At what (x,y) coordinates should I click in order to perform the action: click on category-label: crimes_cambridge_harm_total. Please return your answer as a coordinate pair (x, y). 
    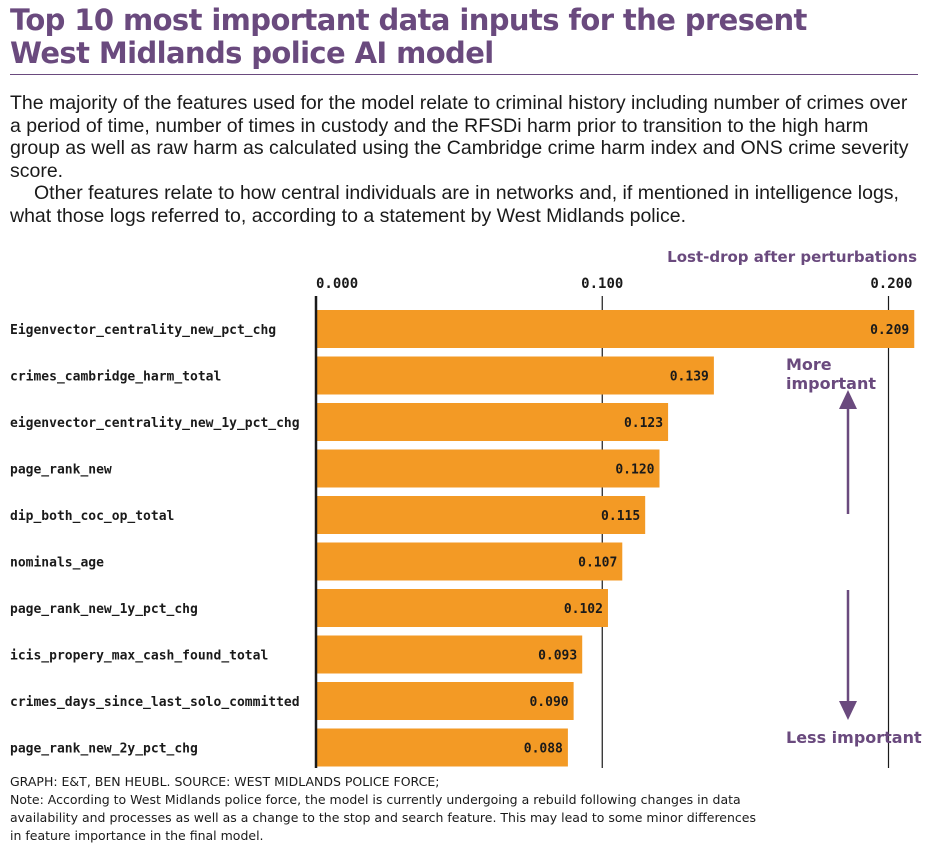
    Looking at the image, I should click on (115, 377).